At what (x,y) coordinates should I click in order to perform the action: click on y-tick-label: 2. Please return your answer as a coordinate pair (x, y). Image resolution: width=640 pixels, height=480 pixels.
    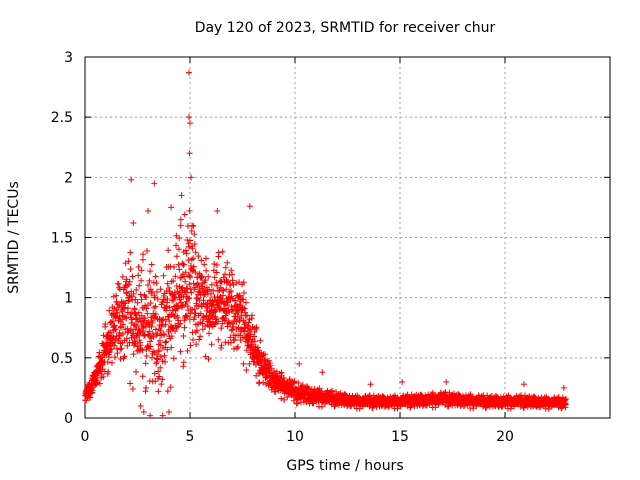
    Looking at the image, I should click on (68, 178).